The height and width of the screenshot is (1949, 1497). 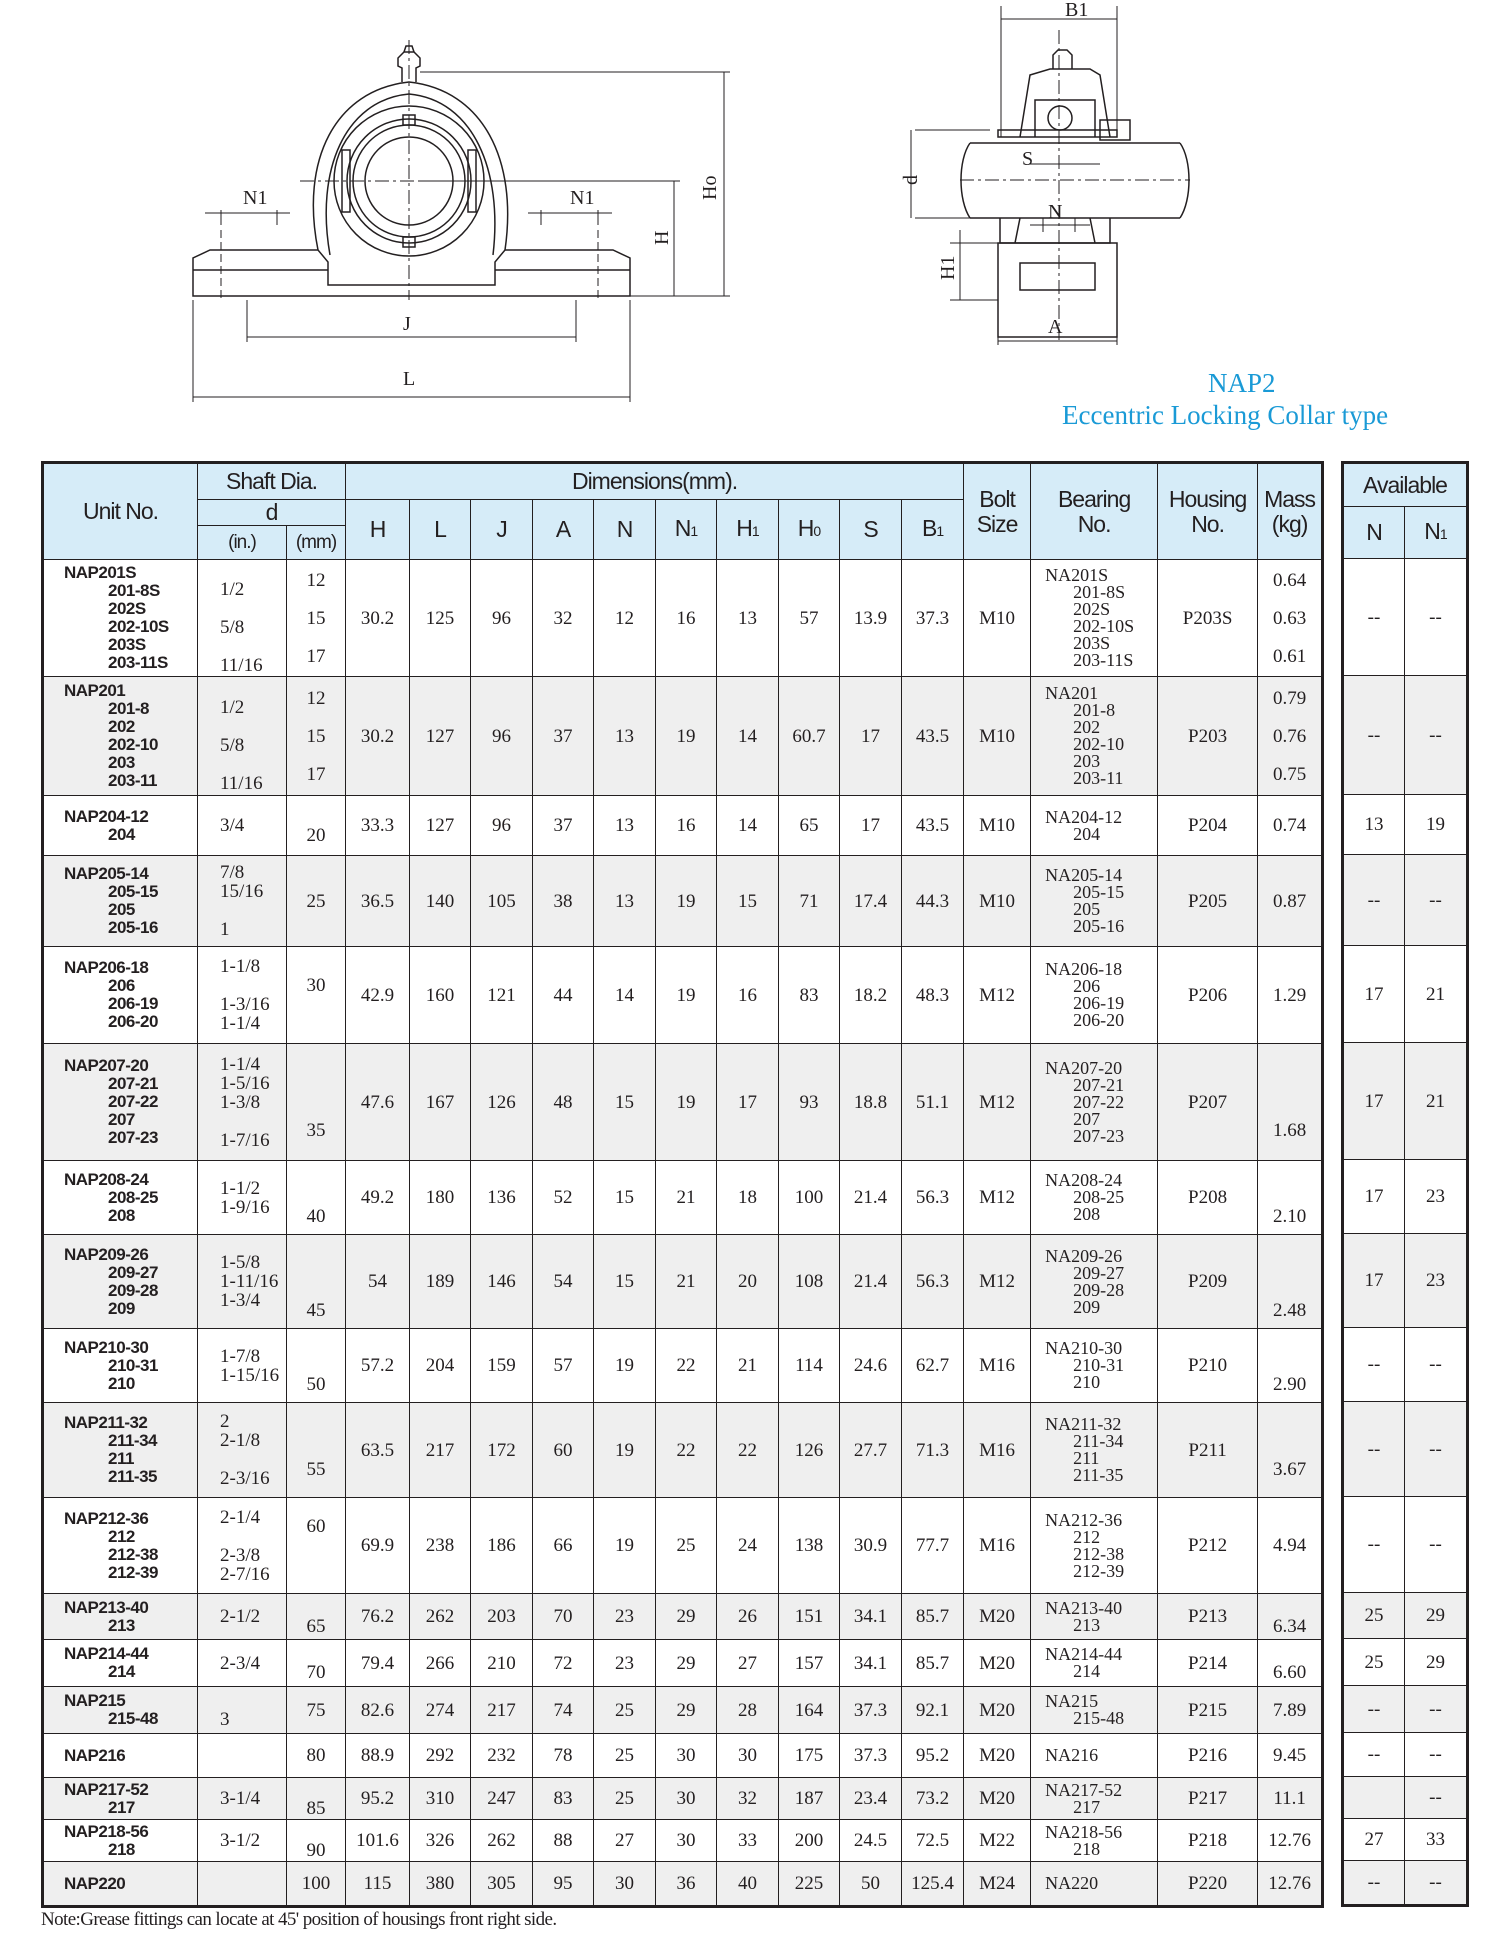 What do you see at coordinates (440, 1545) in the screenshot?
I see `l-cell: 238` at bounding box center [440, 1545].